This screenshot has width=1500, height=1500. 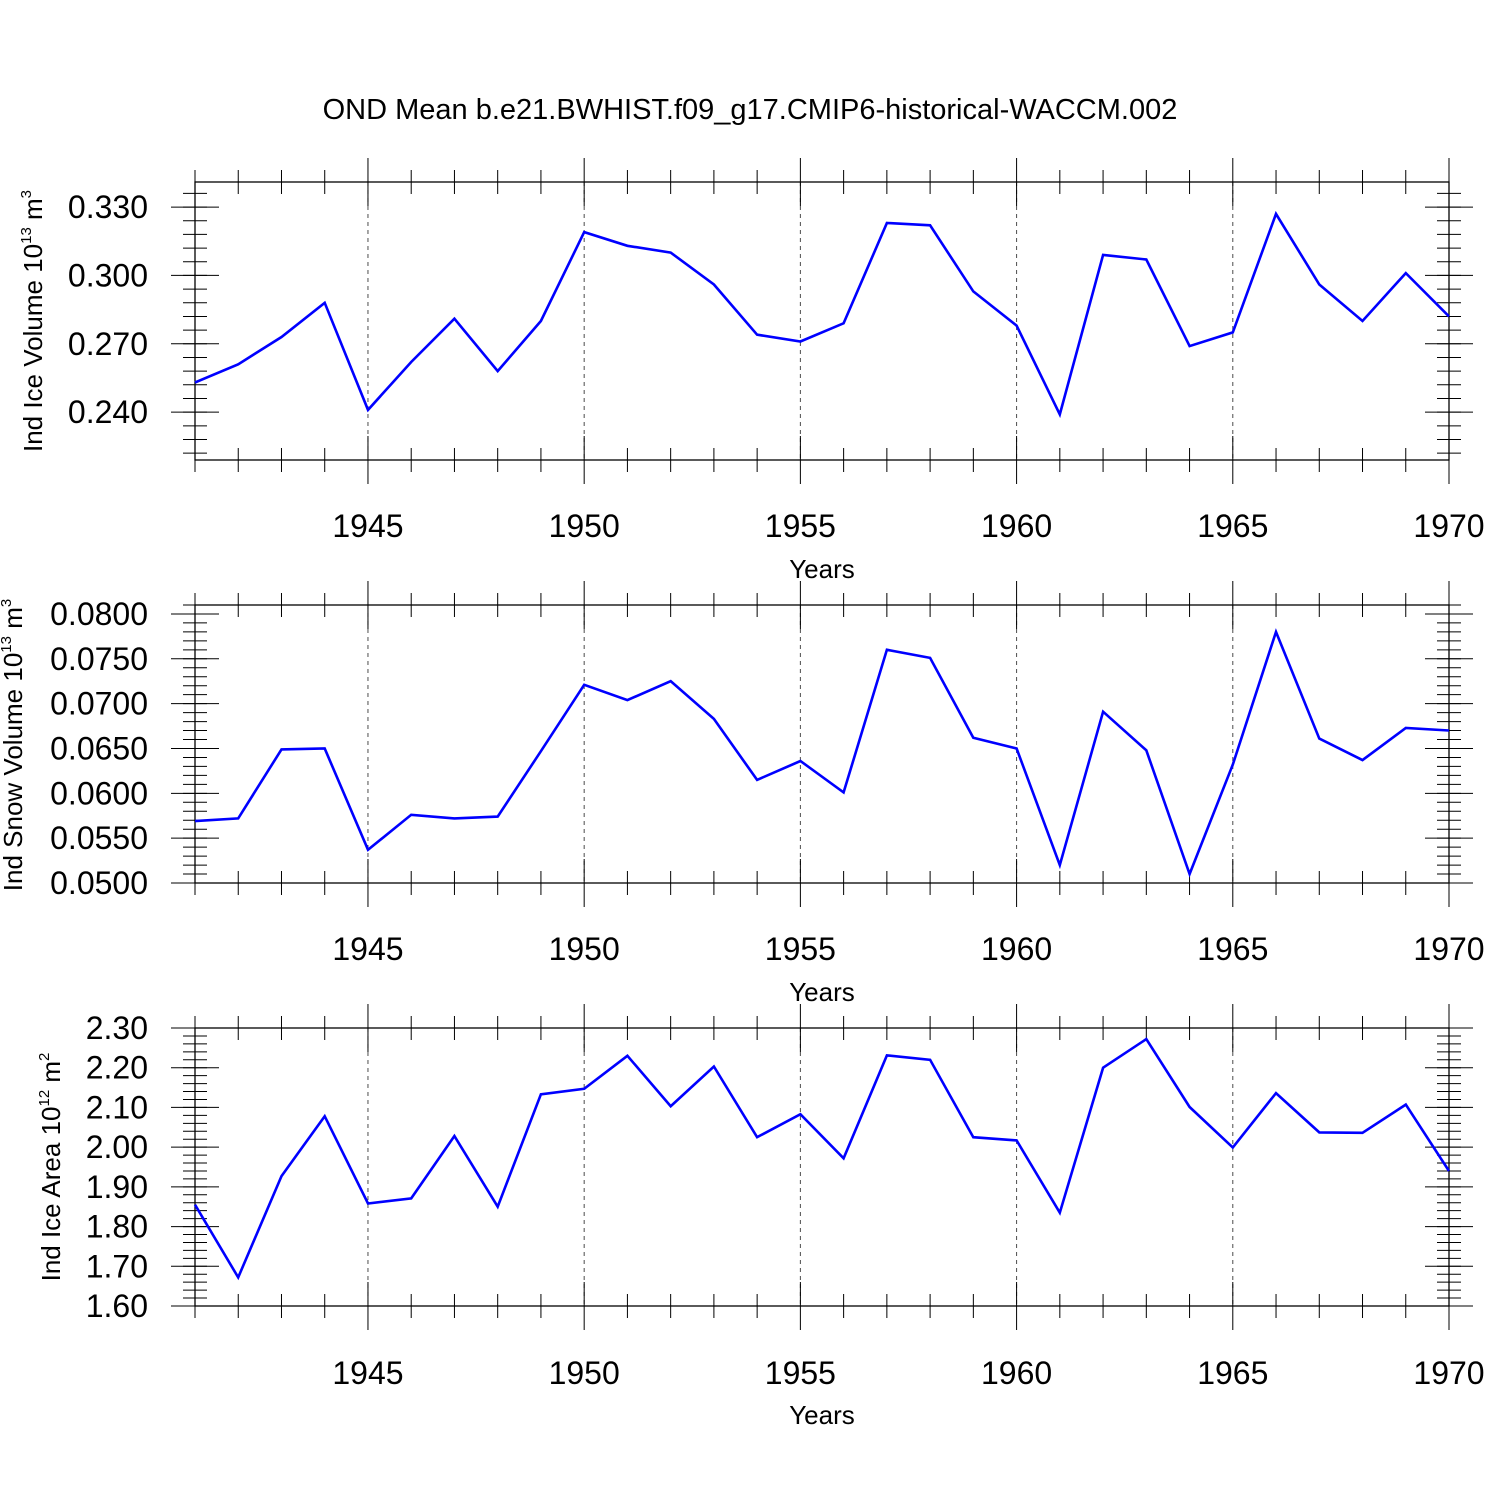 I want to click on y-title-exponent: 12, so click(x=44, y=1098).